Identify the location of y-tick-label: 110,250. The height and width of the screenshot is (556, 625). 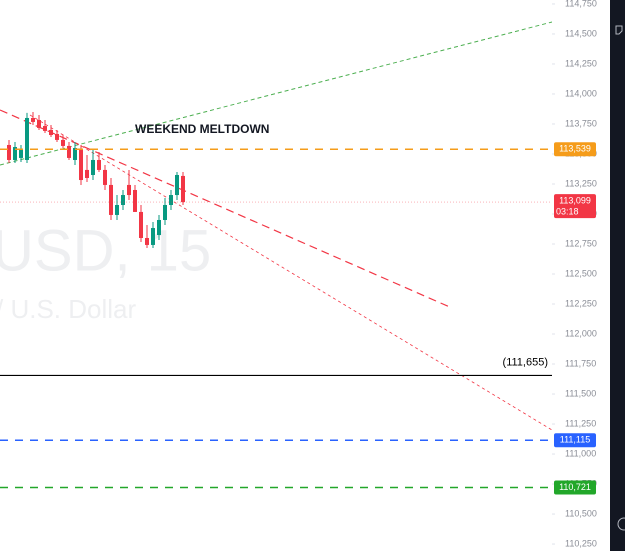
(581, 543).